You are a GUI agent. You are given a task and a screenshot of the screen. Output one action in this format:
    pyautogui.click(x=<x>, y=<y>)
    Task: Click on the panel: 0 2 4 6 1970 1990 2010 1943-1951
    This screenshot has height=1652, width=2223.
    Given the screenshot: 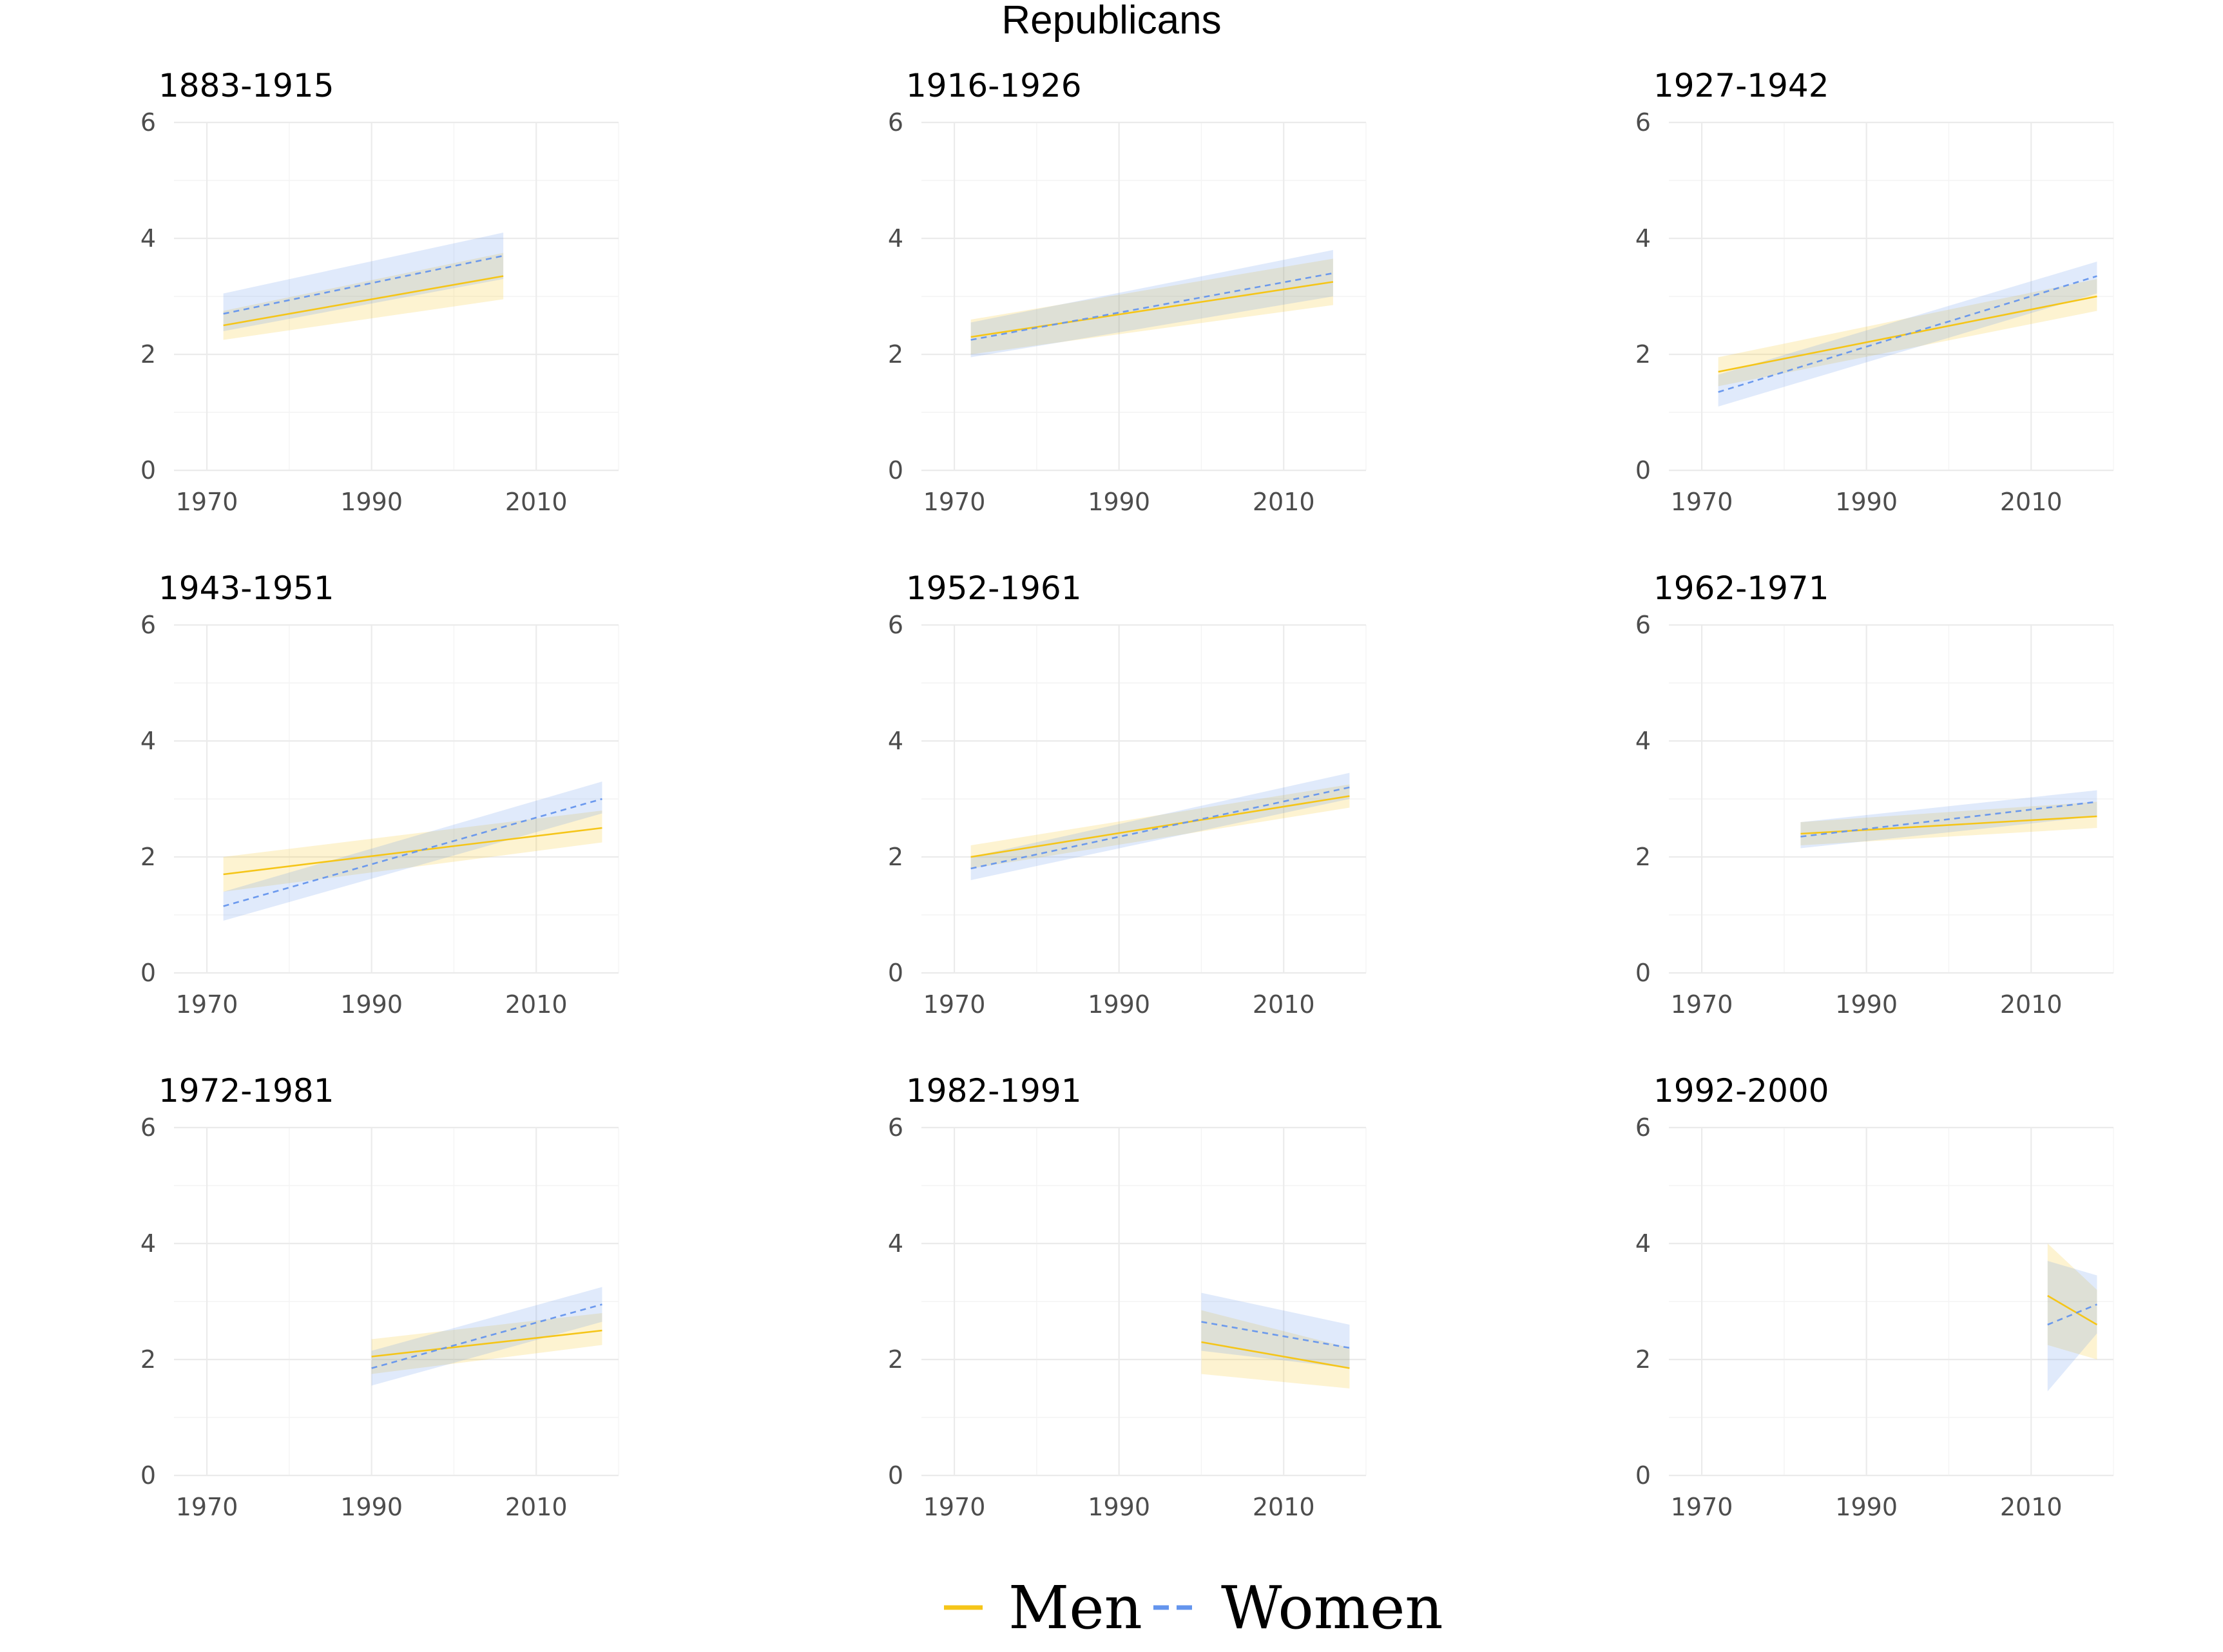 What is the action you would take?
    pyautogui.click(x=379, y=794)
    